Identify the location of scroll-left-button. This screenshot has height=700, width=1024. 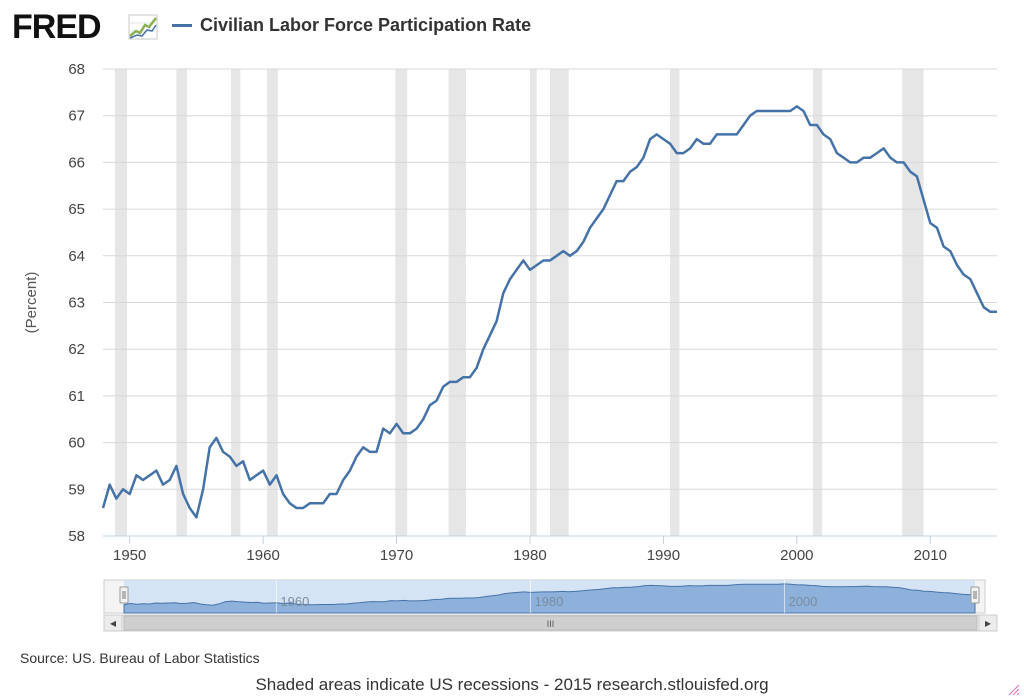
(113, 623).